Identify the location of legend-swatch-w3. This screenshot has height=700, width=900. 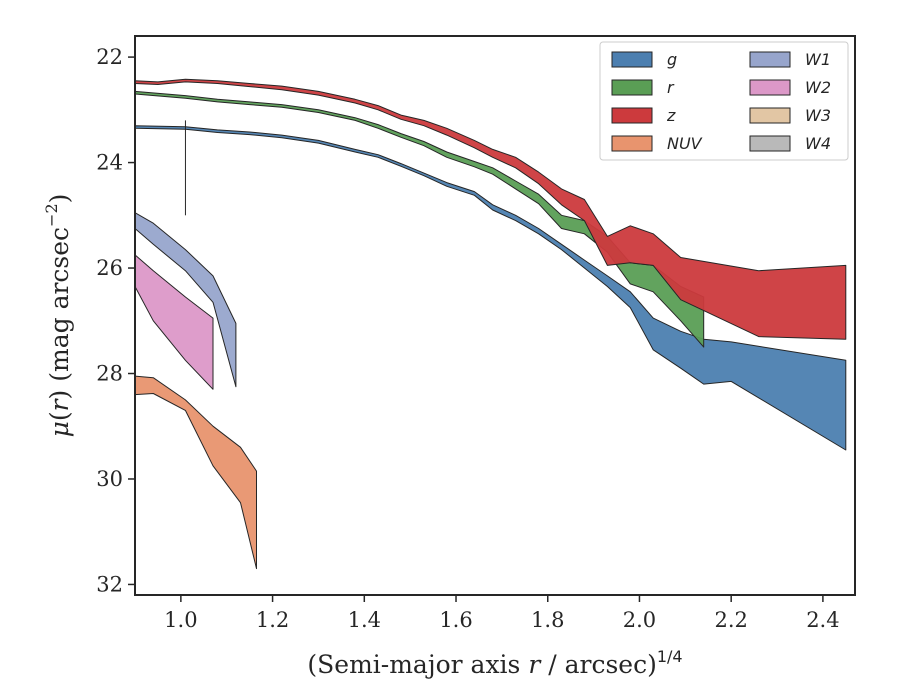
(770, 115).